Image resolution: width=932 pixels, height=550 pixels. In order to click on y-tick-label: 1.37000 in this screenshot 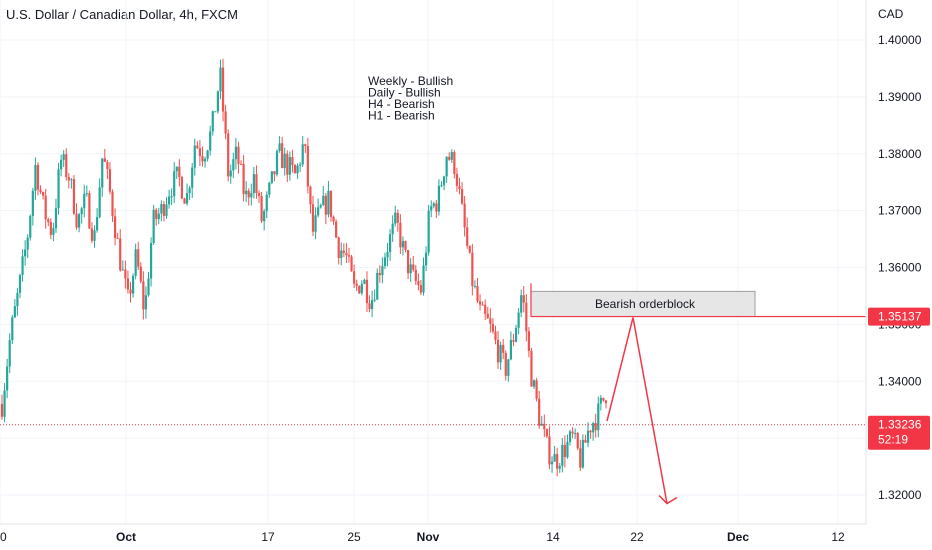, I will do `click(900, 211)`.